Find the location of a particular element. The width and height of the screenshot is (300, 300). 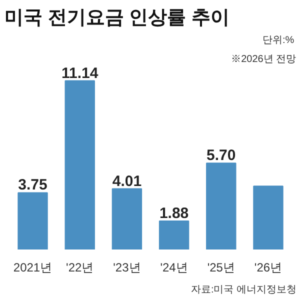

x-tick-label: '25년 is located at coordinates (221, 267).